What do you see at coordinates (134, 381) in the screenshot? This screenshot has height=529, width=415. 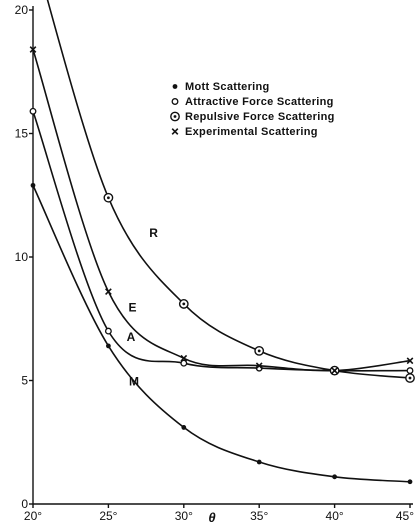 I see `curve-label-m: M` at bounding box center [134, 381].